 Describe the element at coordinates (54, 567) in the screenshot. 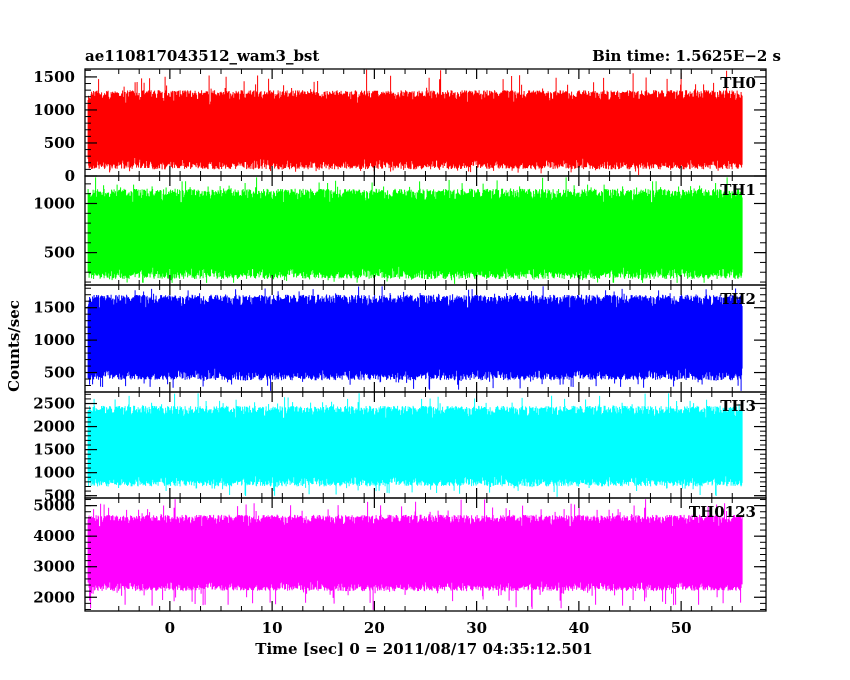

I see `y-tick-label: 3000` at that location.